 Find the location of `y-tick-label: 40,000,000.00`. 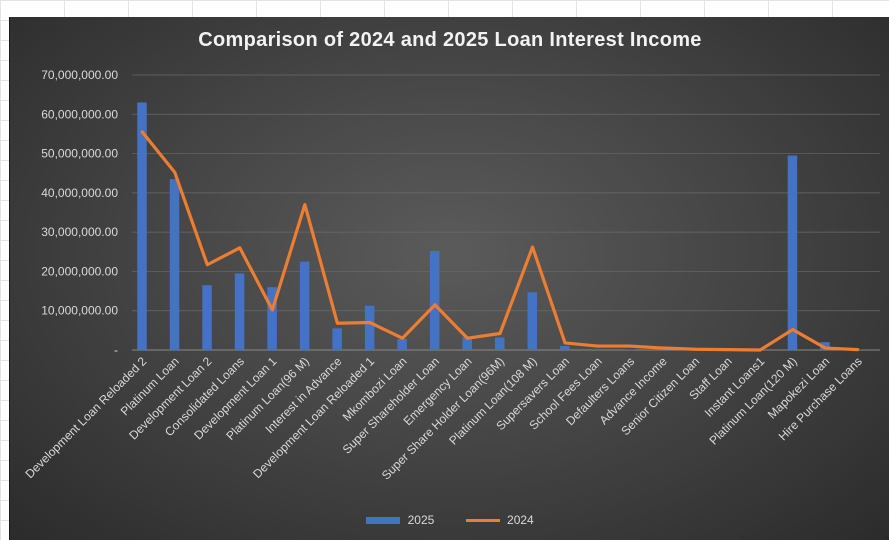

y-tick-label: 40,000,000.00 is located at coordinates (79, 193).